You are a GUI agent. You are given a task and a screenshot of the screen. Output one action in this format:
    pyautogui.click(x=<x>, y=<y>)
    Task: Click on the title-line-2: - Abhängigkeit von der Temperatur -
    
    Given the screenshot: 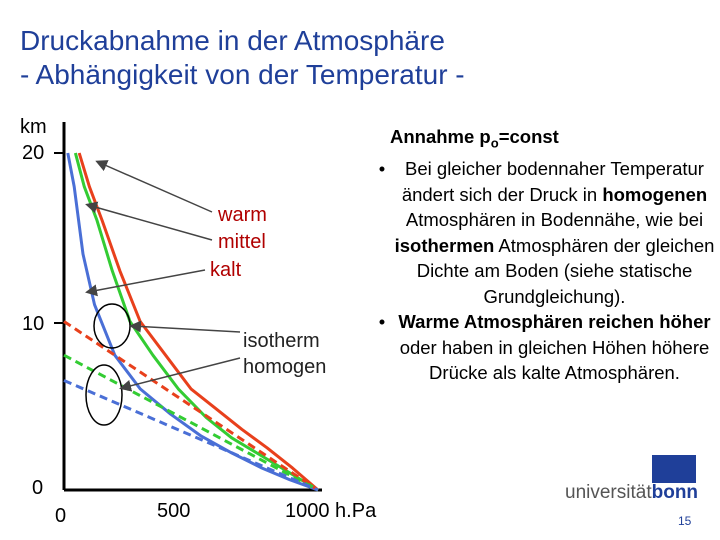 What is the action you would take?
    pyautogui.click(x=242, y=74)
    